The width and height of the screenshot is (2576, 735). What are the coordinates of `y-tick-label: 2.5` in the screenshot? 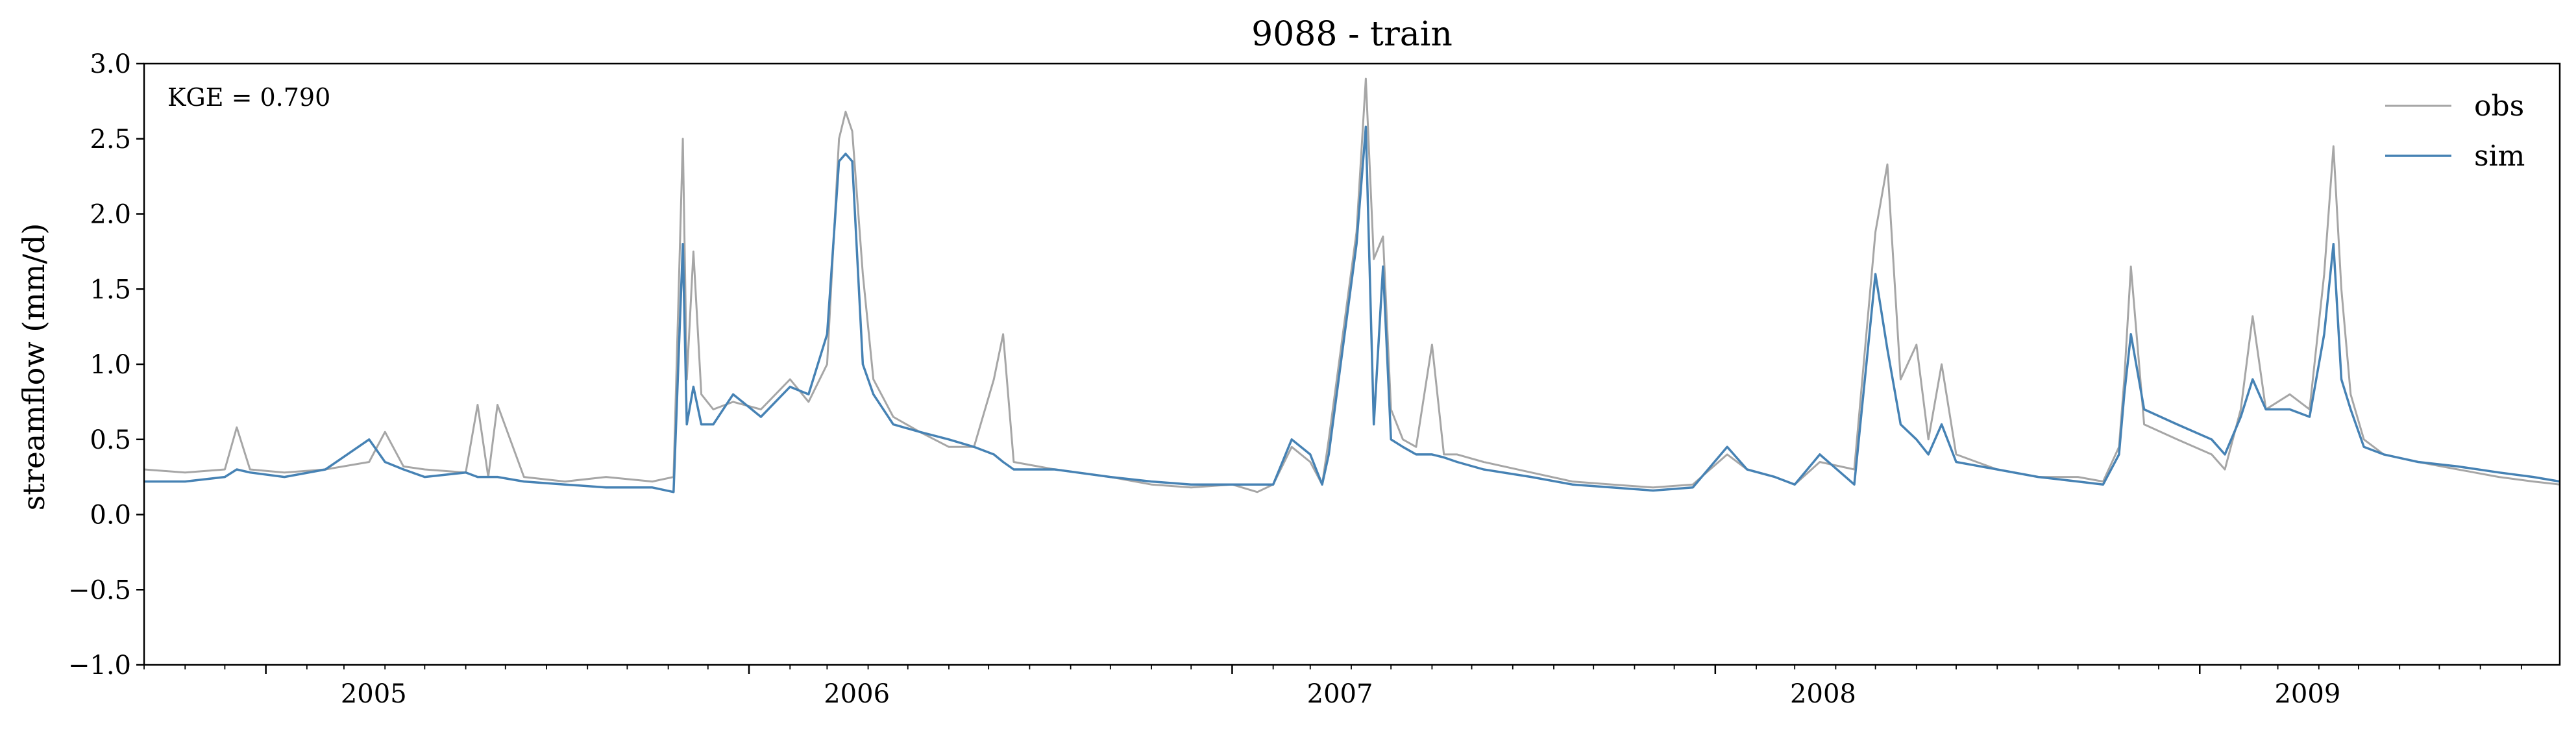 It's located at (110, 140).